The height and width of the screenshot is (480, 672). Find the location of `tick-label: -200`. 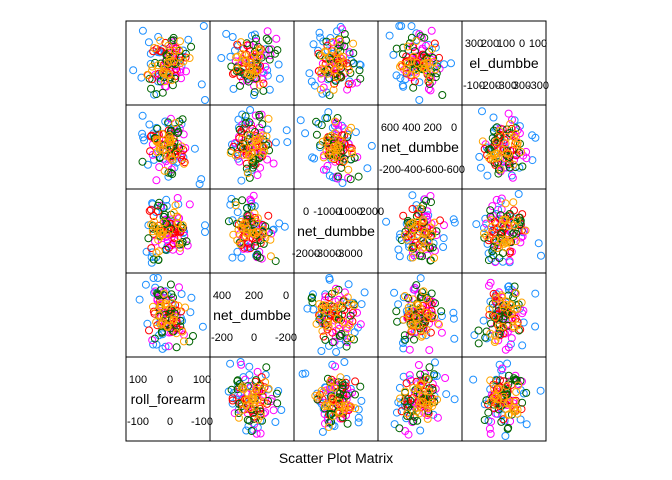

tick-label: -200 is located at coordinates (490, 86).